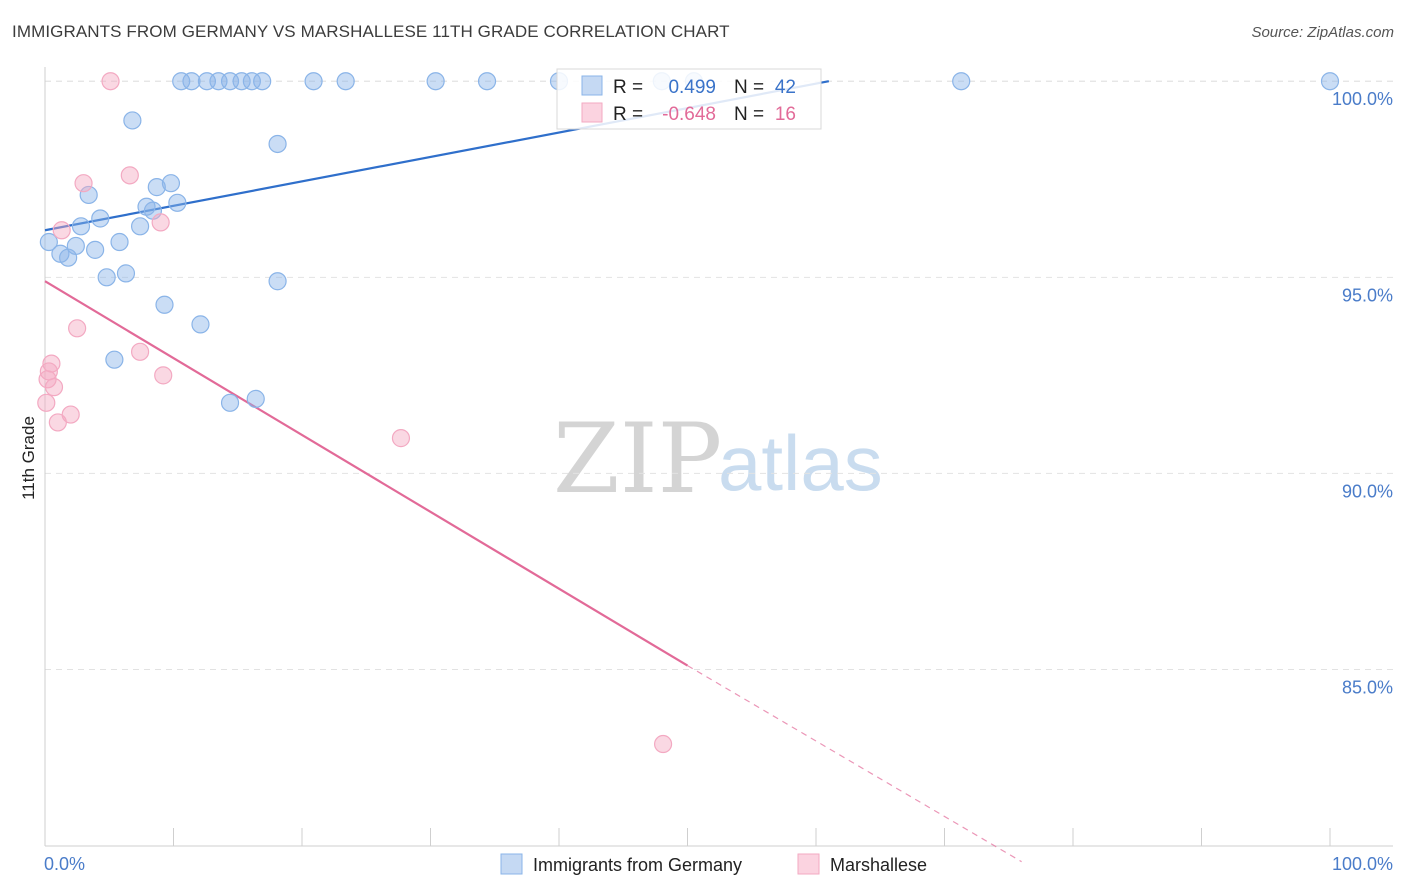 Image resolution: width=1406 pixels, height=892 pixels. I want to click on stats-box: R = 0.499 N = 42 R = -0.648 N = 16, so click(689, 99).